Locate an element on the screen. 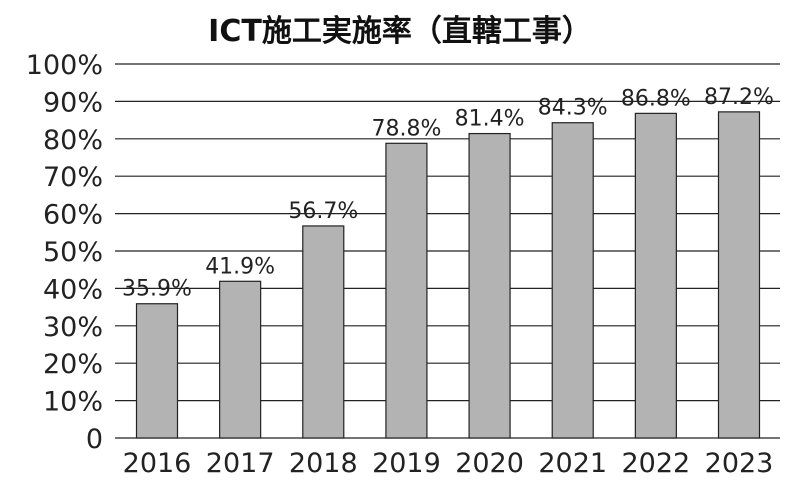  x-tick-label: 2020 is located at coordinates (489, 463).